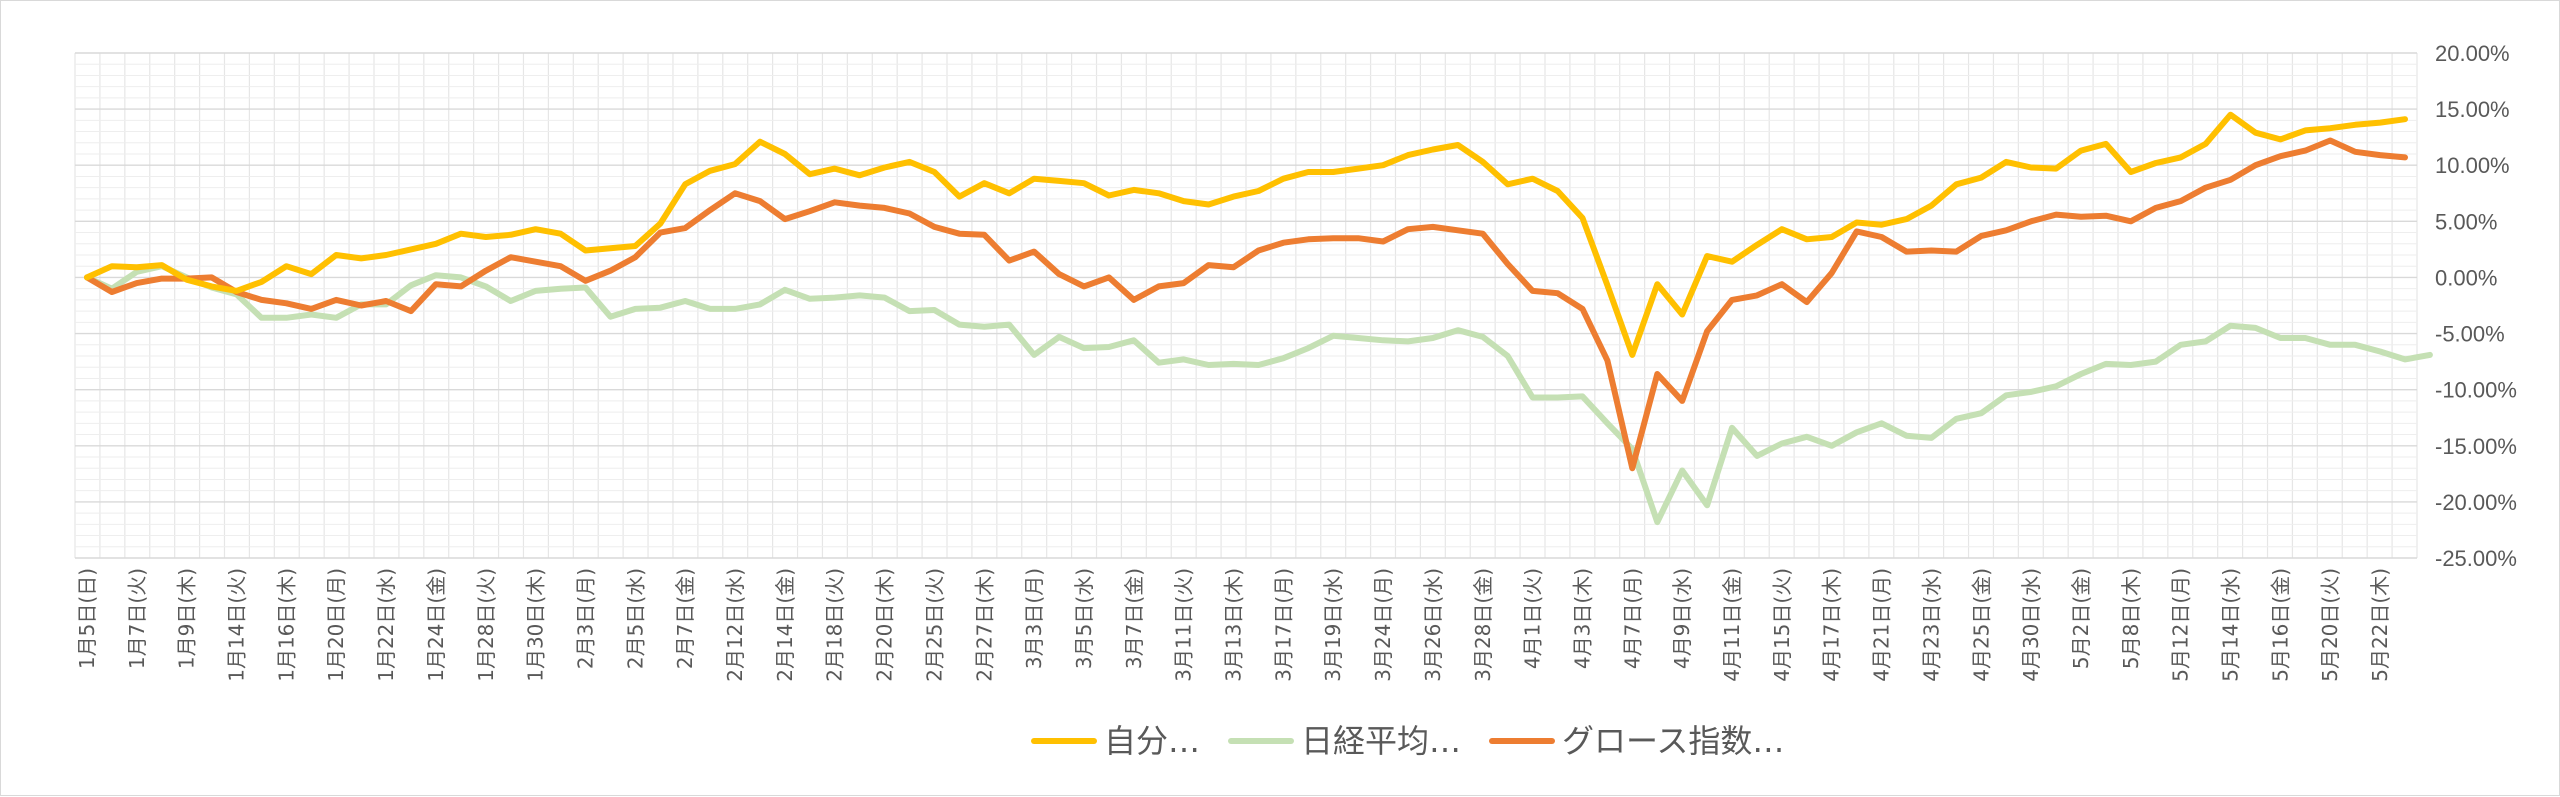  What do you see at coordinates (2231, 625) in the screenshot?
I see `x-tick-label: 5月14日(水)` at bounding box center [2231, 625].